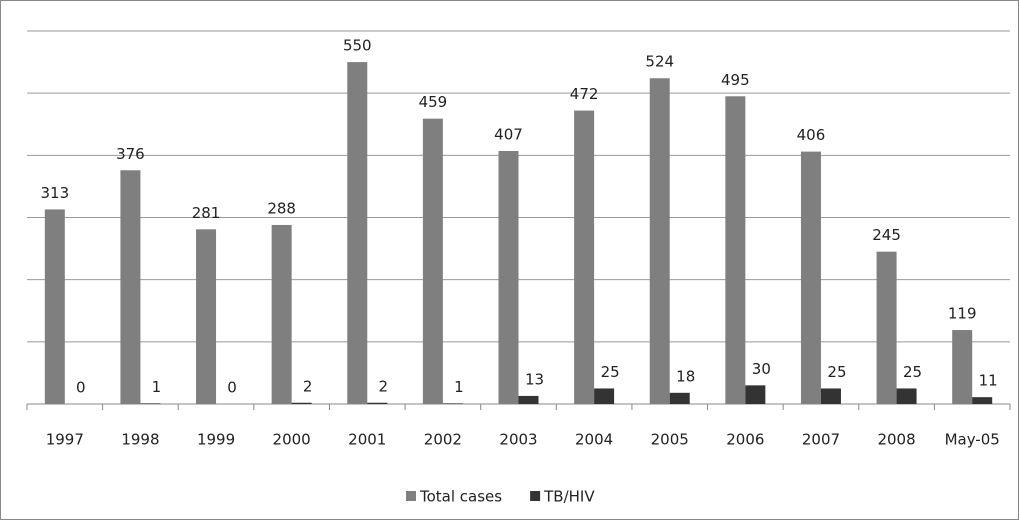 Image resolution: width=1019 pixels, height=524 pixels. Describe the element at coordinates (761, 369) in the screenshot. I see `data-label: 30` at that location.